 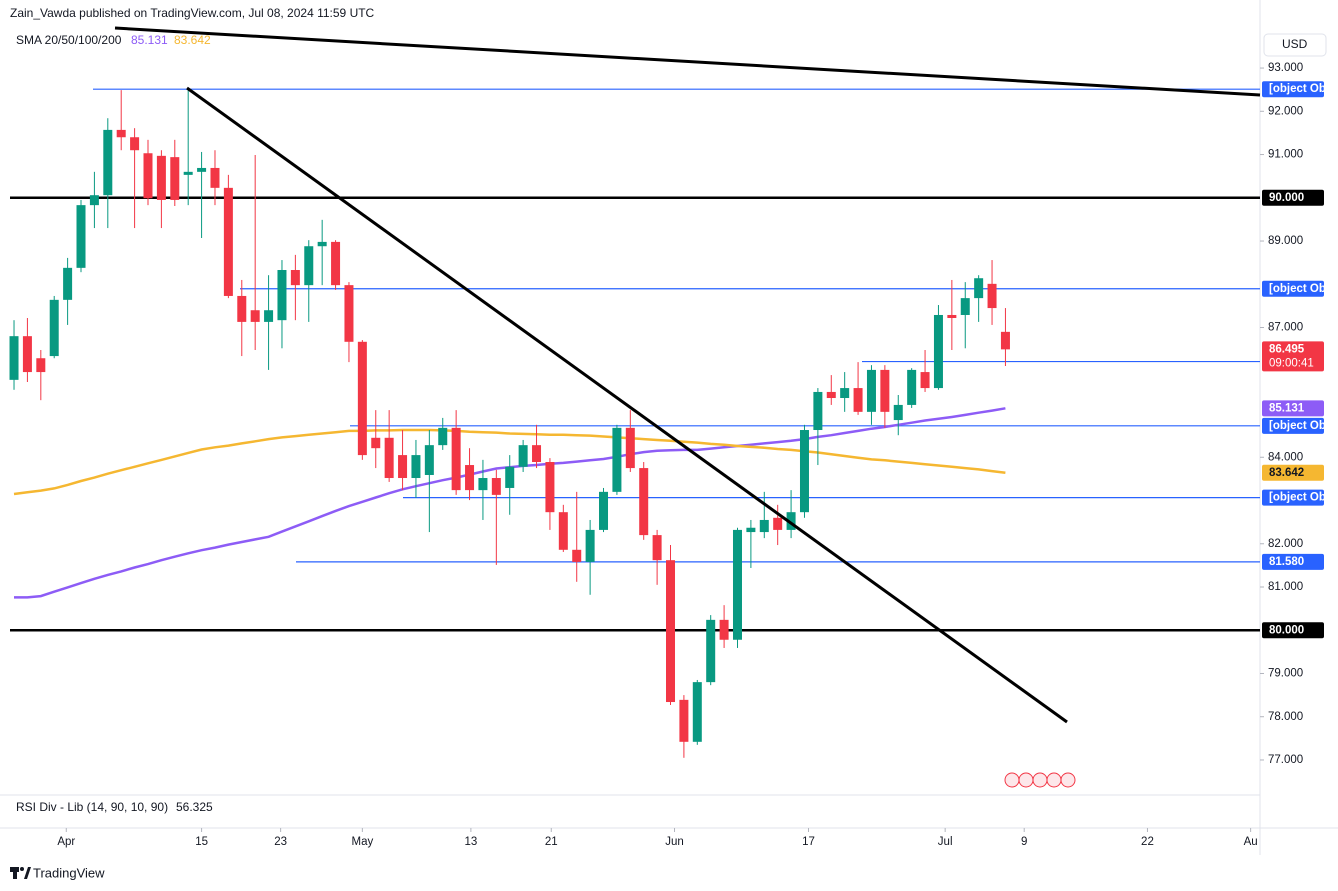 What do you see at coordinates (194, 807) in the screenshot?
I see `lower-pane-value: 56.325` at bounding box center [194, 807].